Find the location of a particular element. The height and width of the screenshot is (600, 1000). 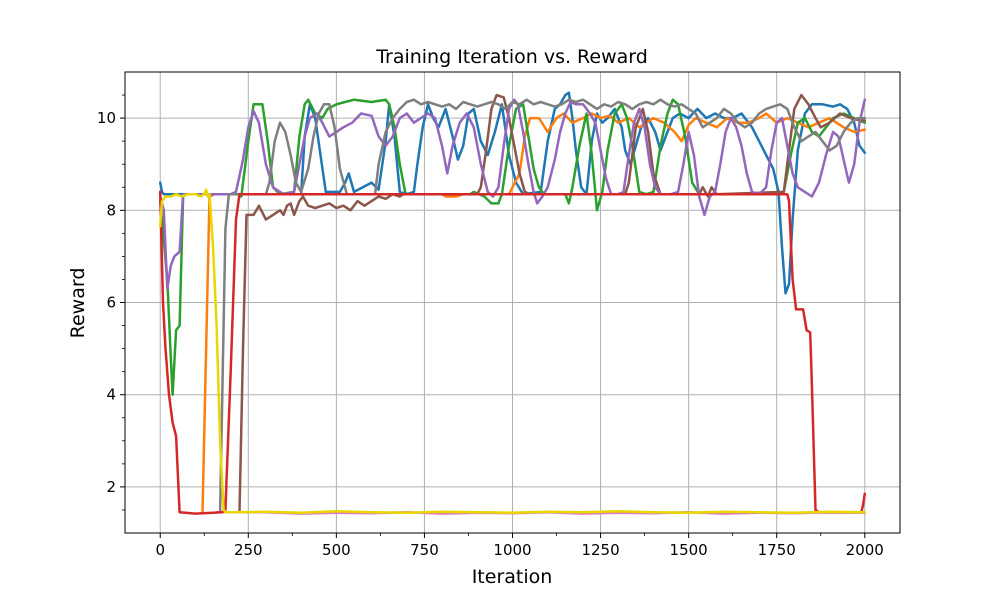

x-tick-label: 750 is located at coordinates (424, 550).